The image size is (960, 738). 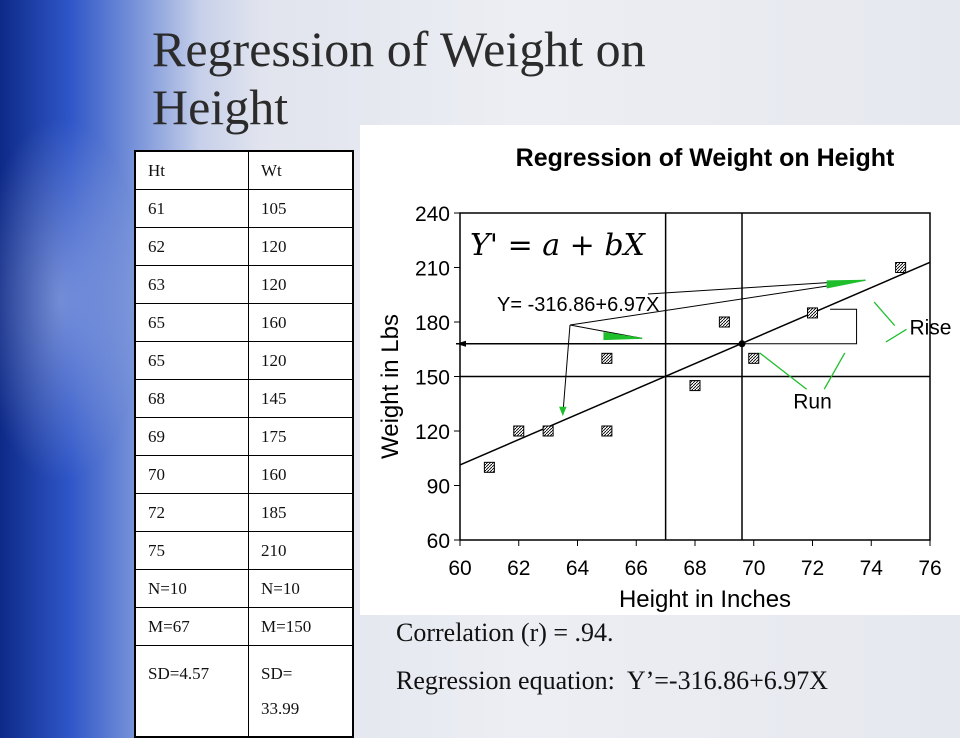 I want to click on table-cell: 63, so click(x=191, y=284).